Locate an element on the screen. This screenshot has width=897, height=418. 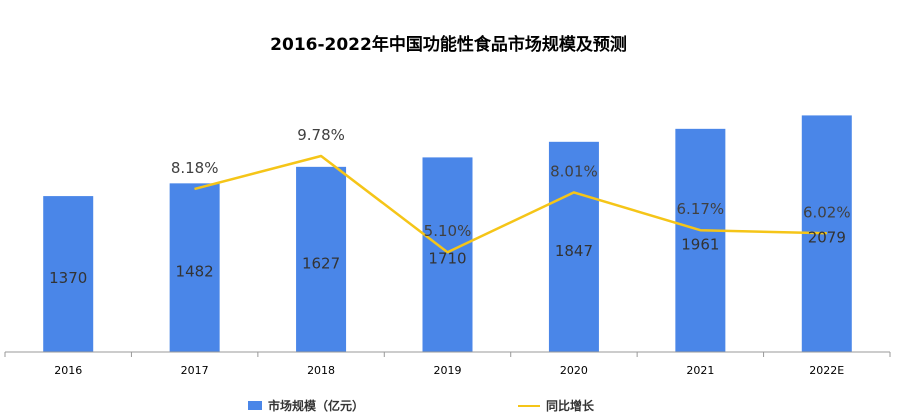
bar-value-label: 1961 is located at coordinates (700, 244).